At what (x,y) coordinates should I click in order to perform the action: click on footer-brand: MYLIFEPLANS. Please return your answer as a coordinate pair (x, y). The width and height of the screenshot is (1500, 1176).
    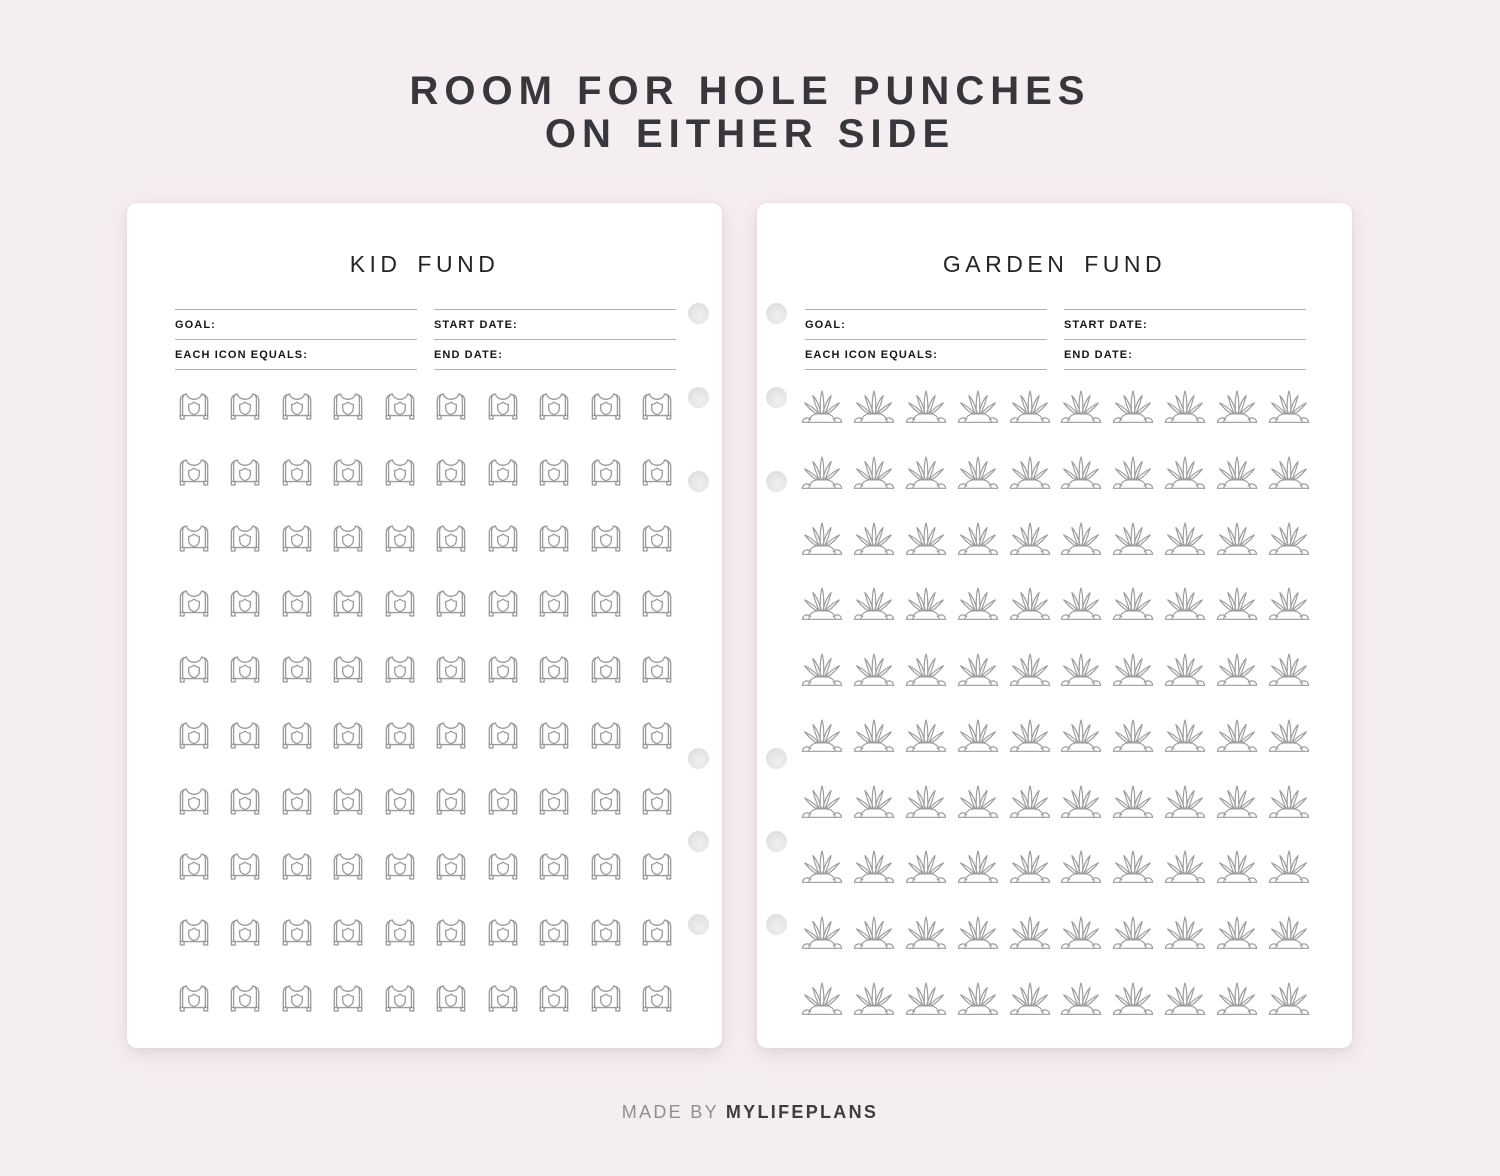
    Looking at the image, I should click on (802, 1112).